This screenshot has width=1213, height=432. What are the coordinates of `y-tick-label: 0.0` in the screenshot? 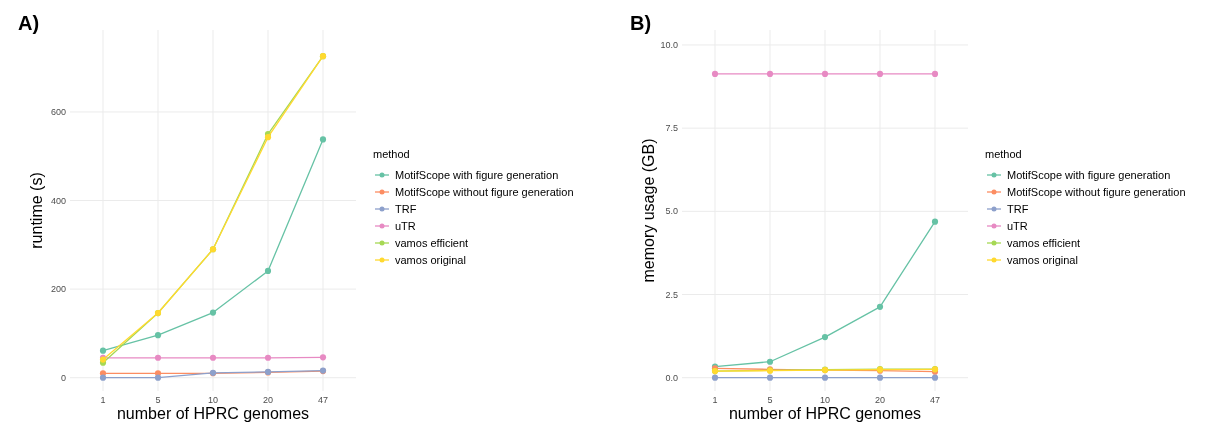 It's located at (671, 377).